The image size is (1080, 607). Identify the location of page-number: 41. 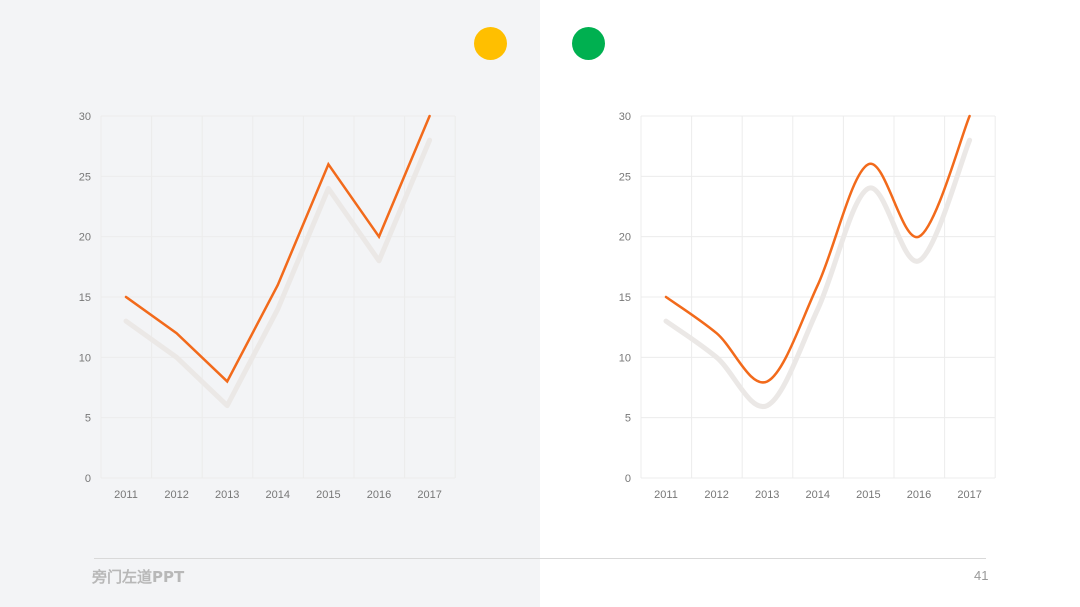
(981, 575).